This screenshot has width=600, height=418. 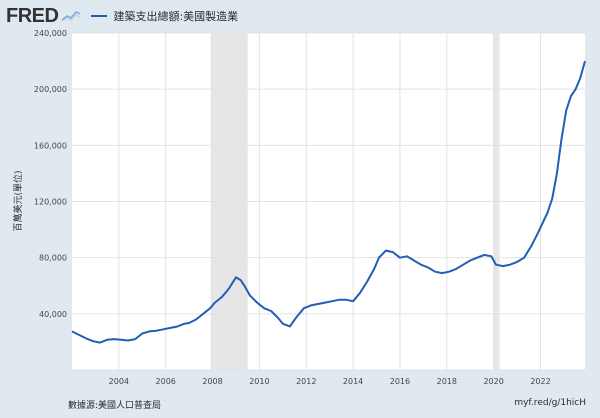 I want to click on y-tick-label: 200,000, so click(x=50, y=89).